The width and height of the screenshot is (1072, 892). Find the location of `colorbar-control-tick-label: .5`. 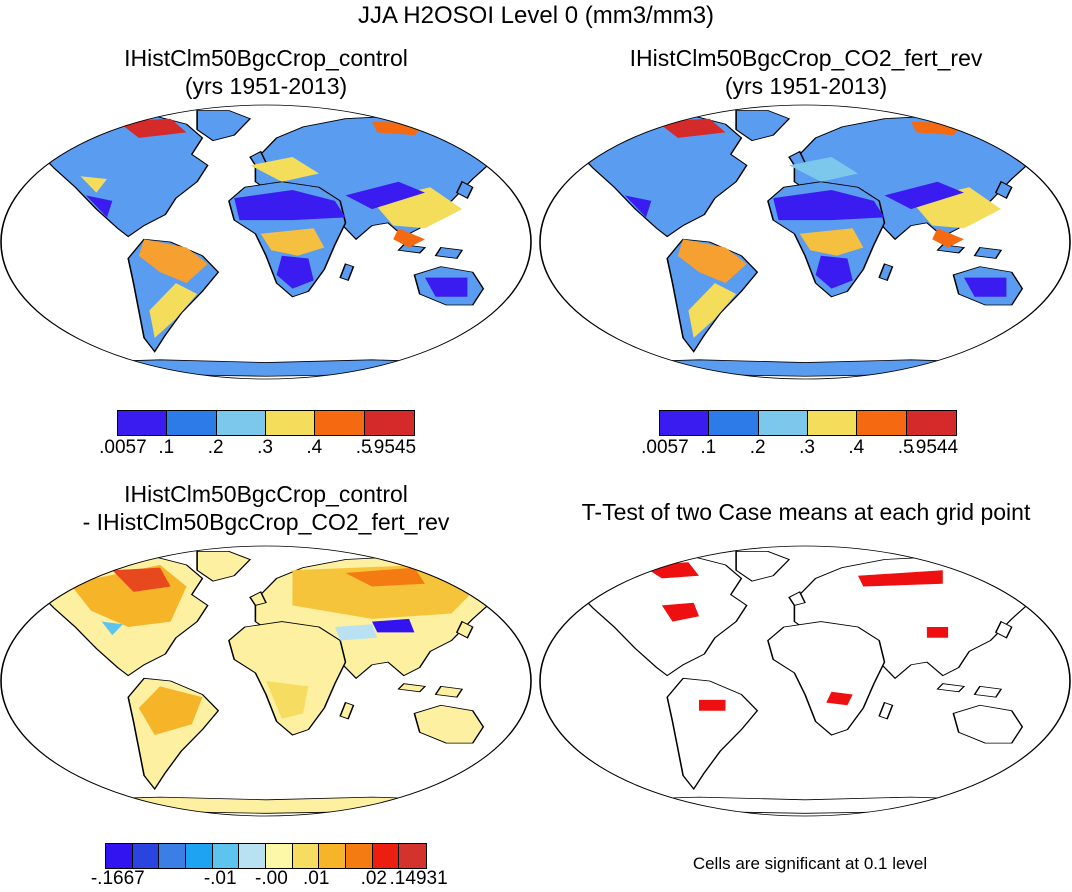

colorbar-control-tick-label: .5 is located at coordinates (363, 447).